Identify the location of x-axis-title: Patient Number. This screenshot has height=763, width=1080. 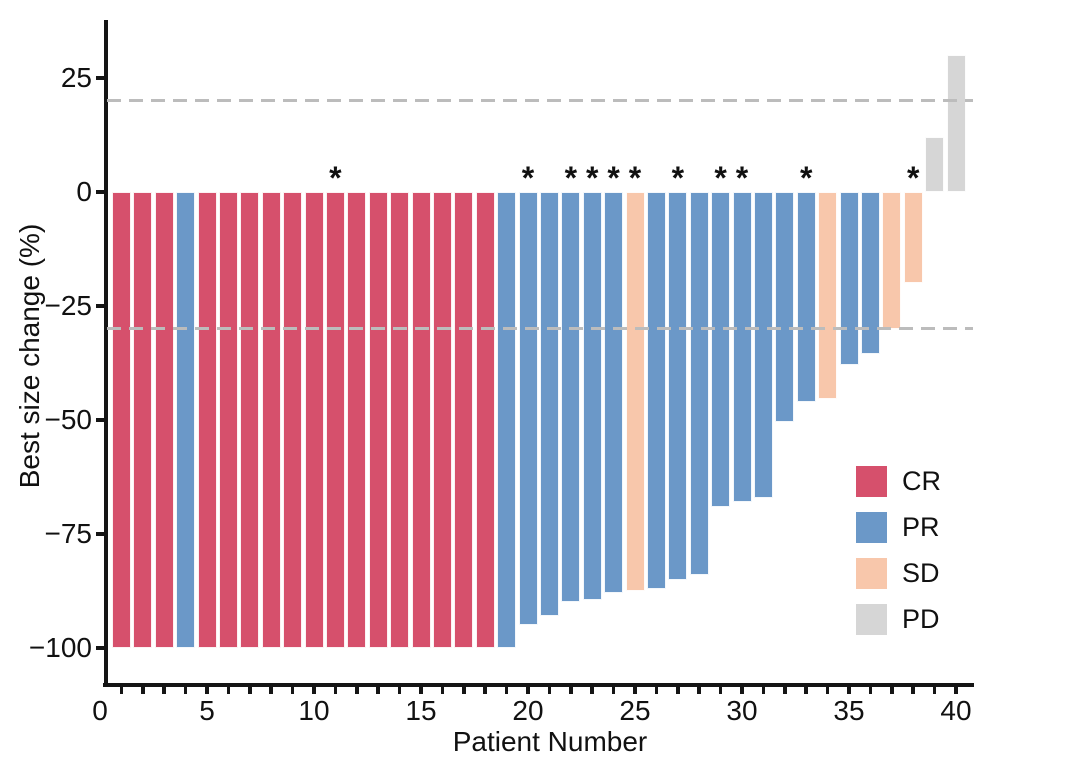
(550, 741).